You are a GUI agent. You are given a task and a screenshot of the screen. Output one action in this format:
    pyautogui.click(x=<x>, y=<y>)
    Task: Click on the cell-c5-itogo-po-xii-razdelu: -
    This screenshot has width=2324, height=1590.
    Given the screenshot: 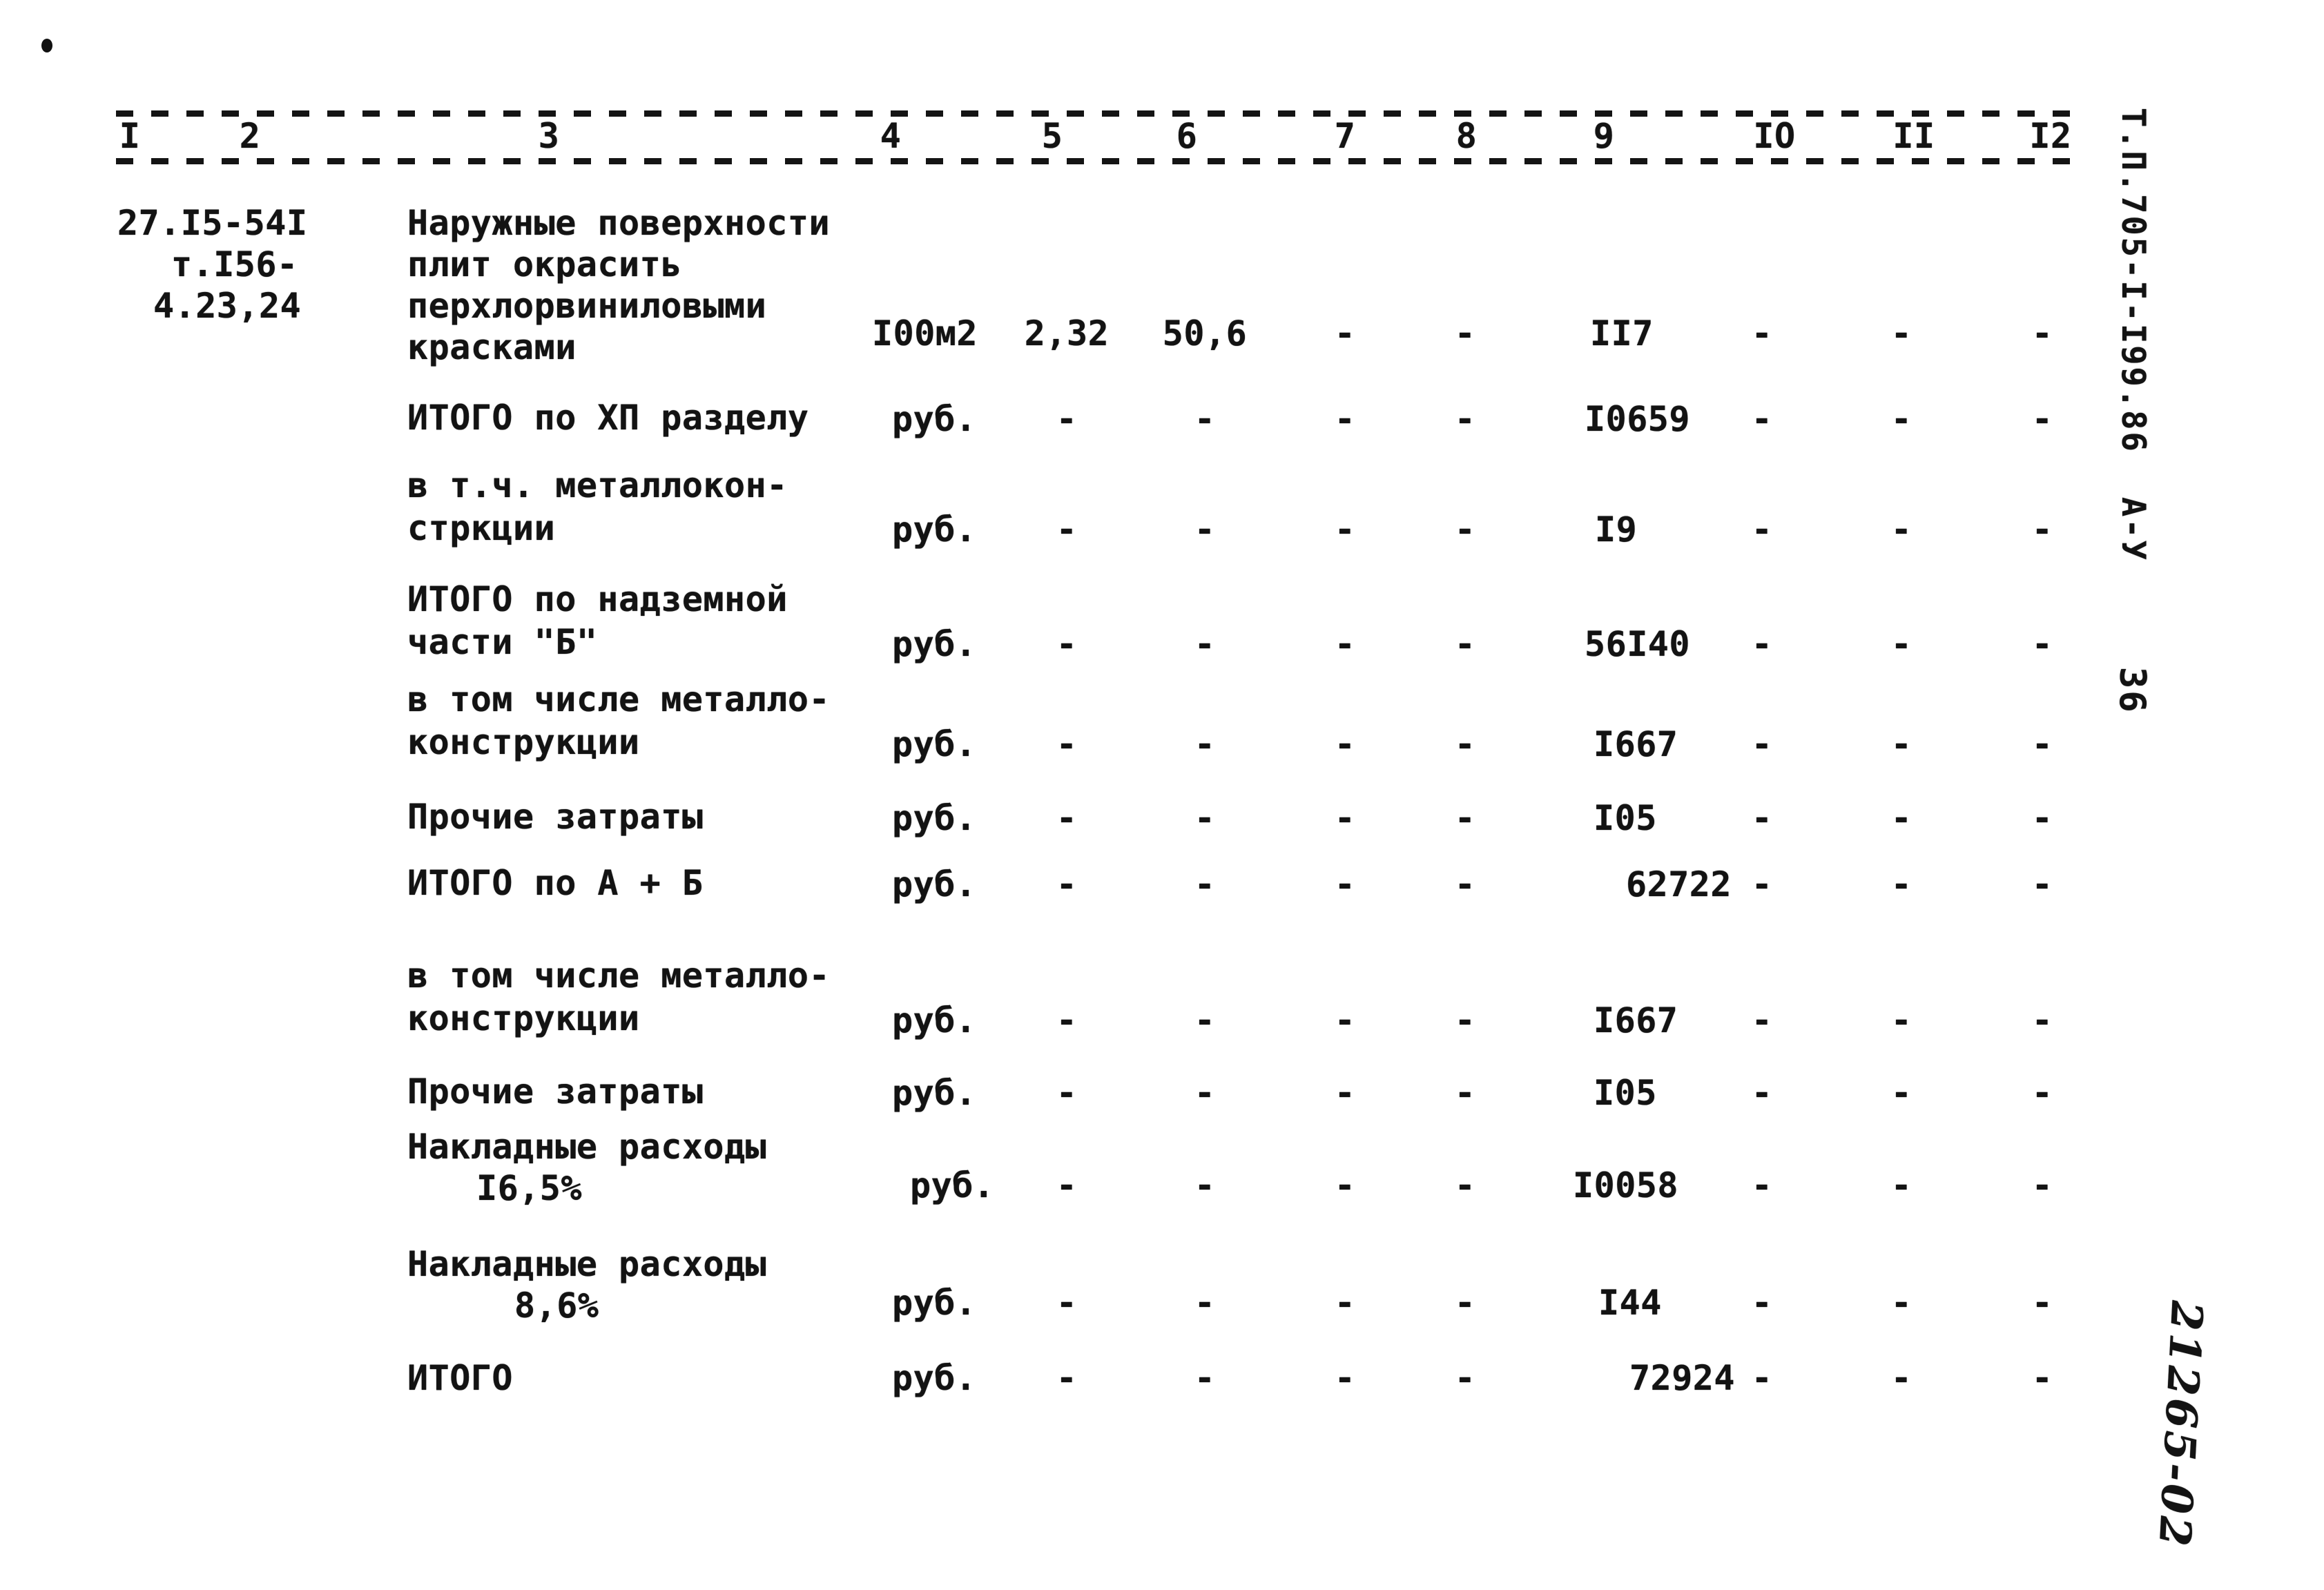 What is the action you would take?
    pyautogui.click(x=1067, y=419)
    